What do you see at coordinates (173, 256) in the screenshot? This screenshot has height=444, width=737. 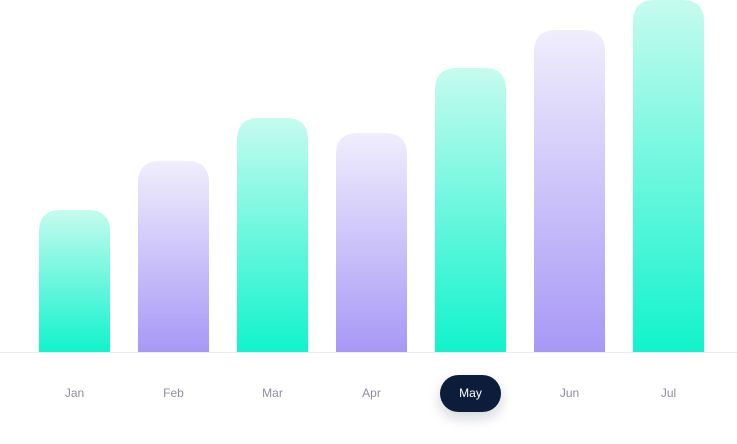 I see `bar-feb` at bounding box center [173, 256].